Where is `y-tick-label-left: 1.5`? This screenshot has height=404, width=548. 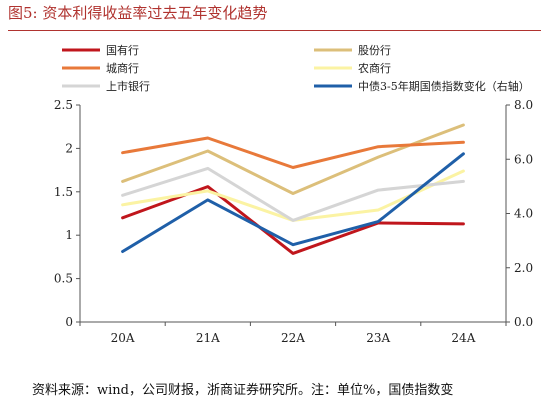
y-tick-label-left: 1.5 is located at coordinates (63, 192).